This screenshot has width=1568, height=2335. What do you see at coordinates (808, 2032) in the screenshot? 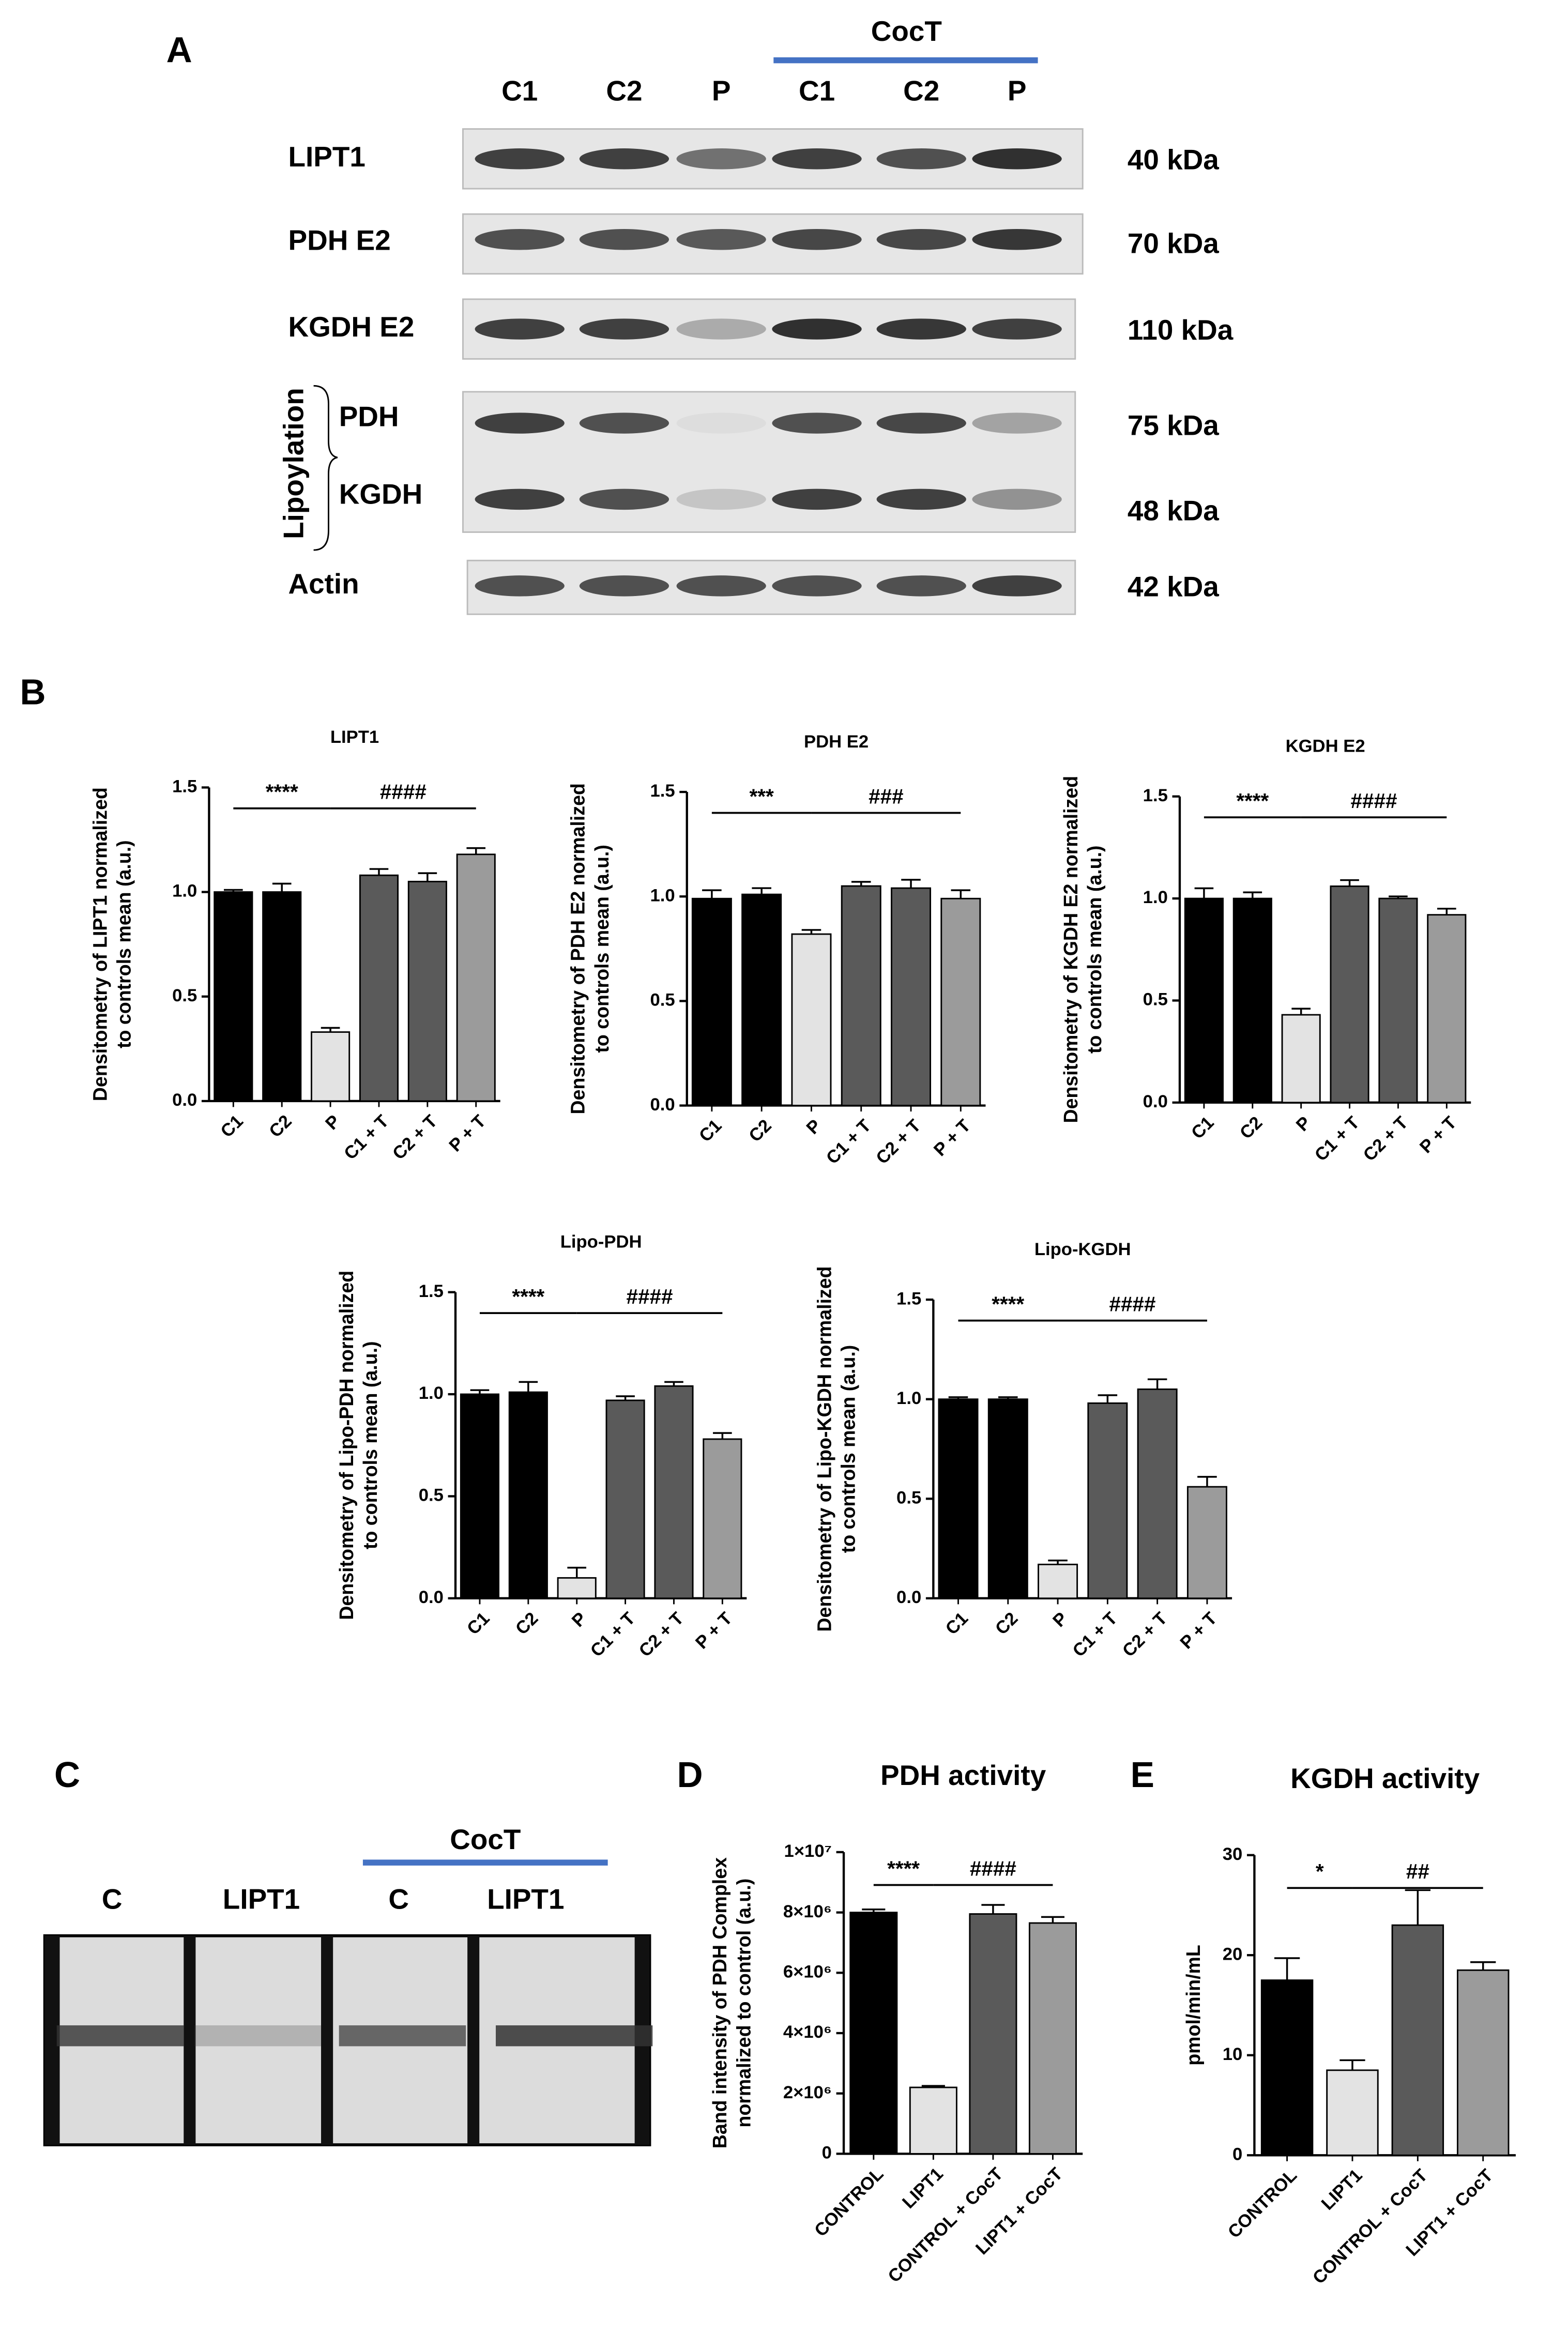
I see `y-tick-label: 4×10⁶` at bounding box center [808, 2032].